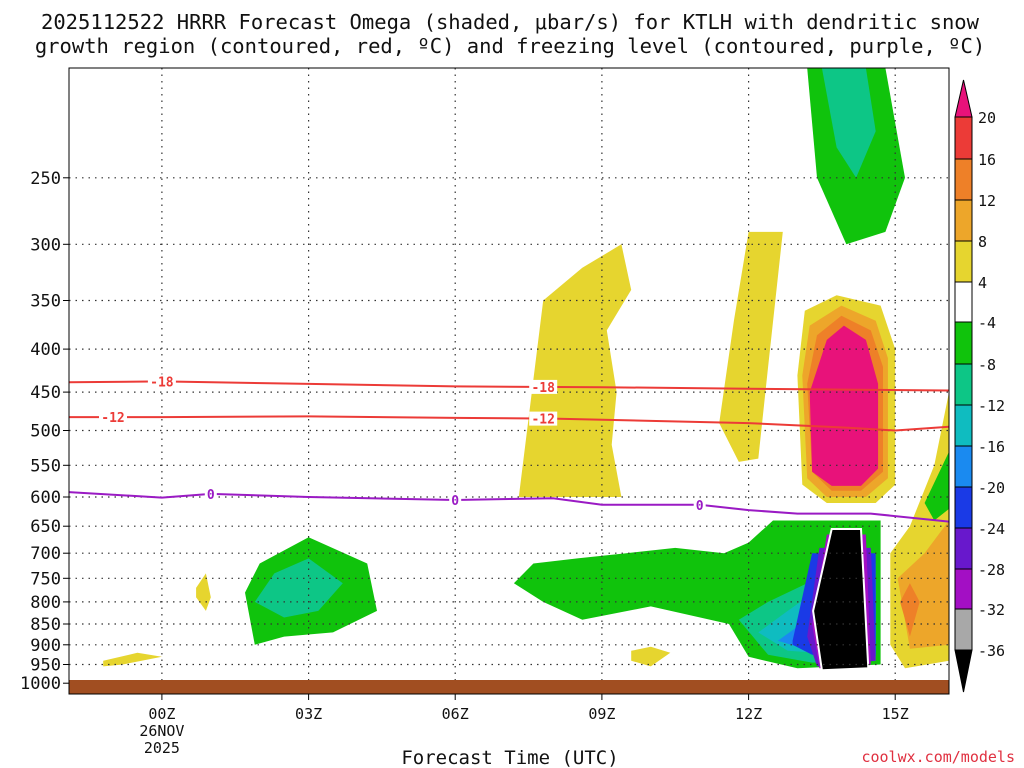 The image size is (1024, 768). I want to click on colorbar-label-12: 12, so click(987, 201).